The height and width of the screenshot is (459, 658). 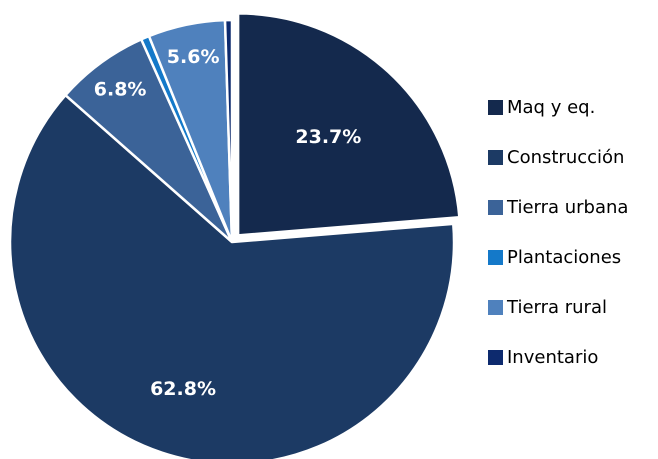 What do you see at coordinates (567, 207) in the screenshot?
I see `legend-label: Tierra urbana` at bounding box center [567, 207].